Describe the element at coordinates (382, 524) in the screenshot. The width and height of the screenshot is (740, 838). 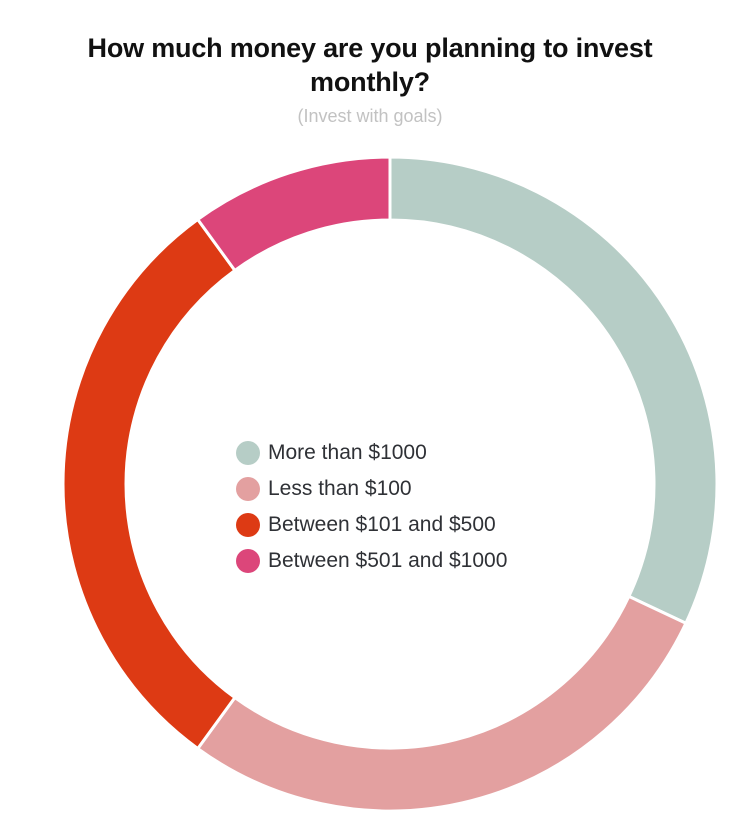
I see `legend-label-between-101-and-500: Between $101 and $500` at that location.